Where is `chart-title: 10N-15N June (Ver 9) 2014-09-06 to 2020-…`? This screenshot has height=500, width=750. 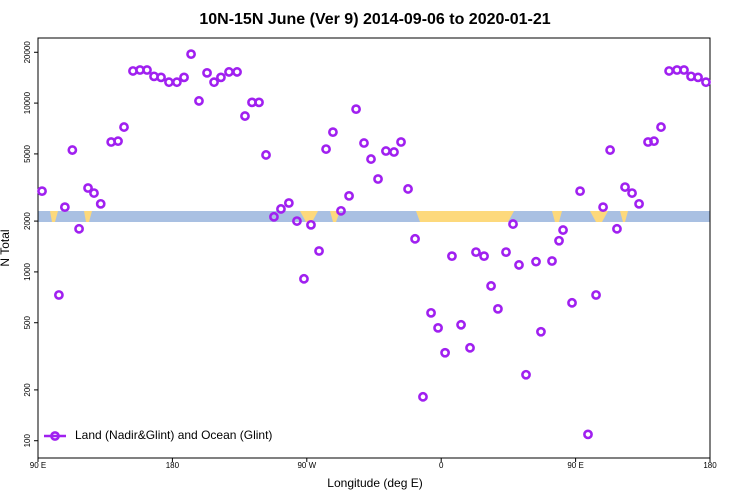 chart-title: 10N-15N June (Ver 9) 2014-09-06 to 2020-… is located at coordinates (374, 19).